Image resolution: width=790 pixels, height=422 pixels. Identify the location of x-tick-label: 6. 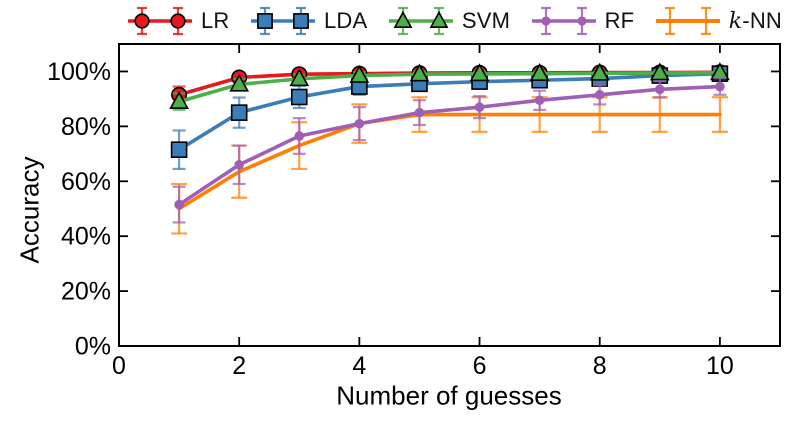
(480, 366).